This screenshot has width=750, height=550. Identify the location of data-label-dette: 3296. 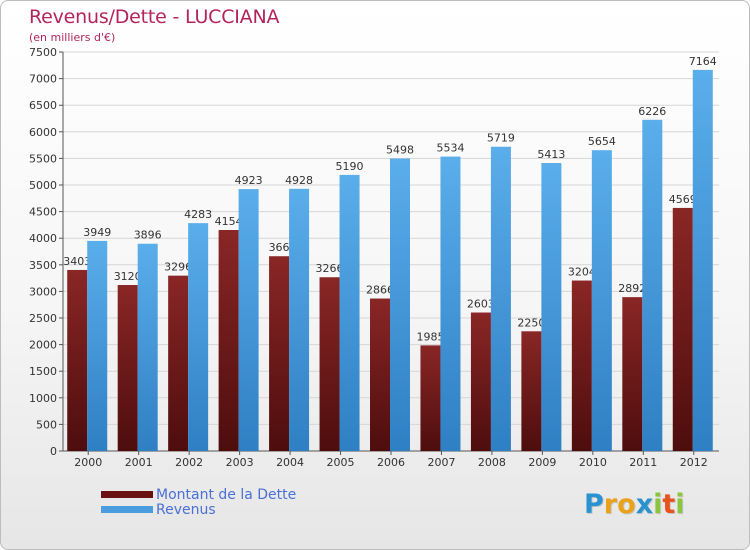
(178, 267).